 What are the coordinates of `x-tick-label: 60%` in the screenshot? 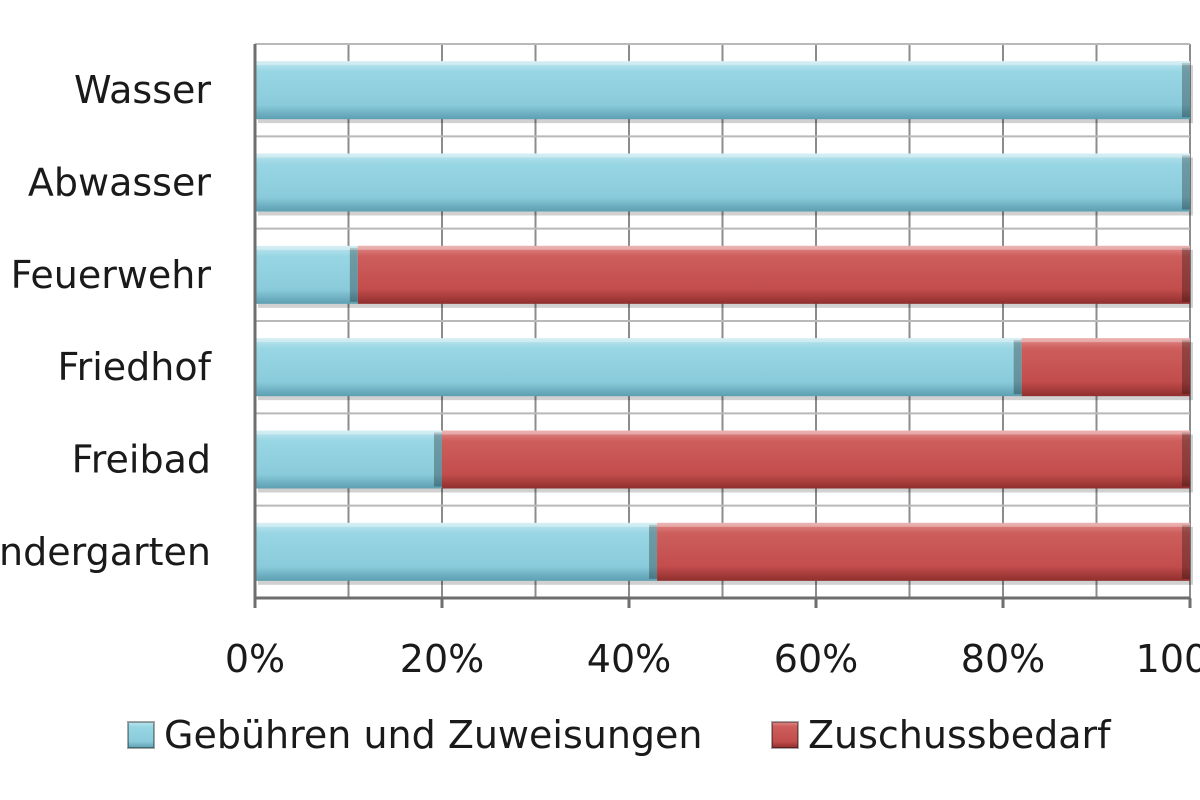 It's located at (816, 659).